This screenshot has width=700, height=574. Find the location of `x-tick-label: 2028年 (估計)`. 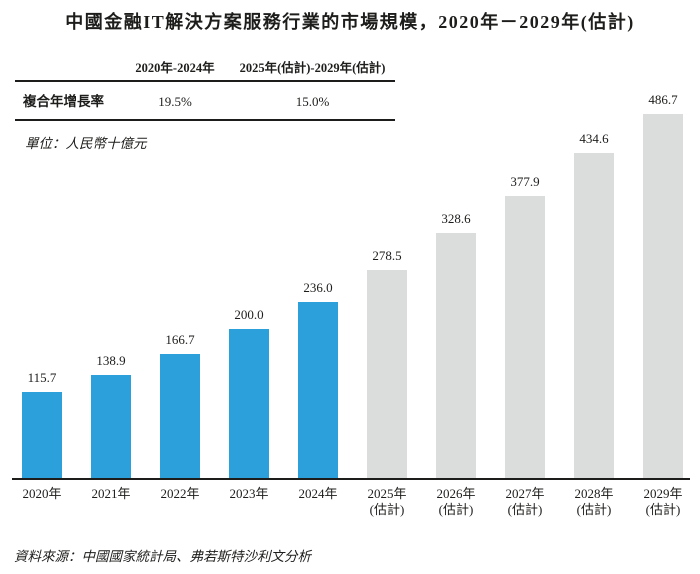

x-tick-label: 2028年 (估計) is located at coordinates (594, 502).